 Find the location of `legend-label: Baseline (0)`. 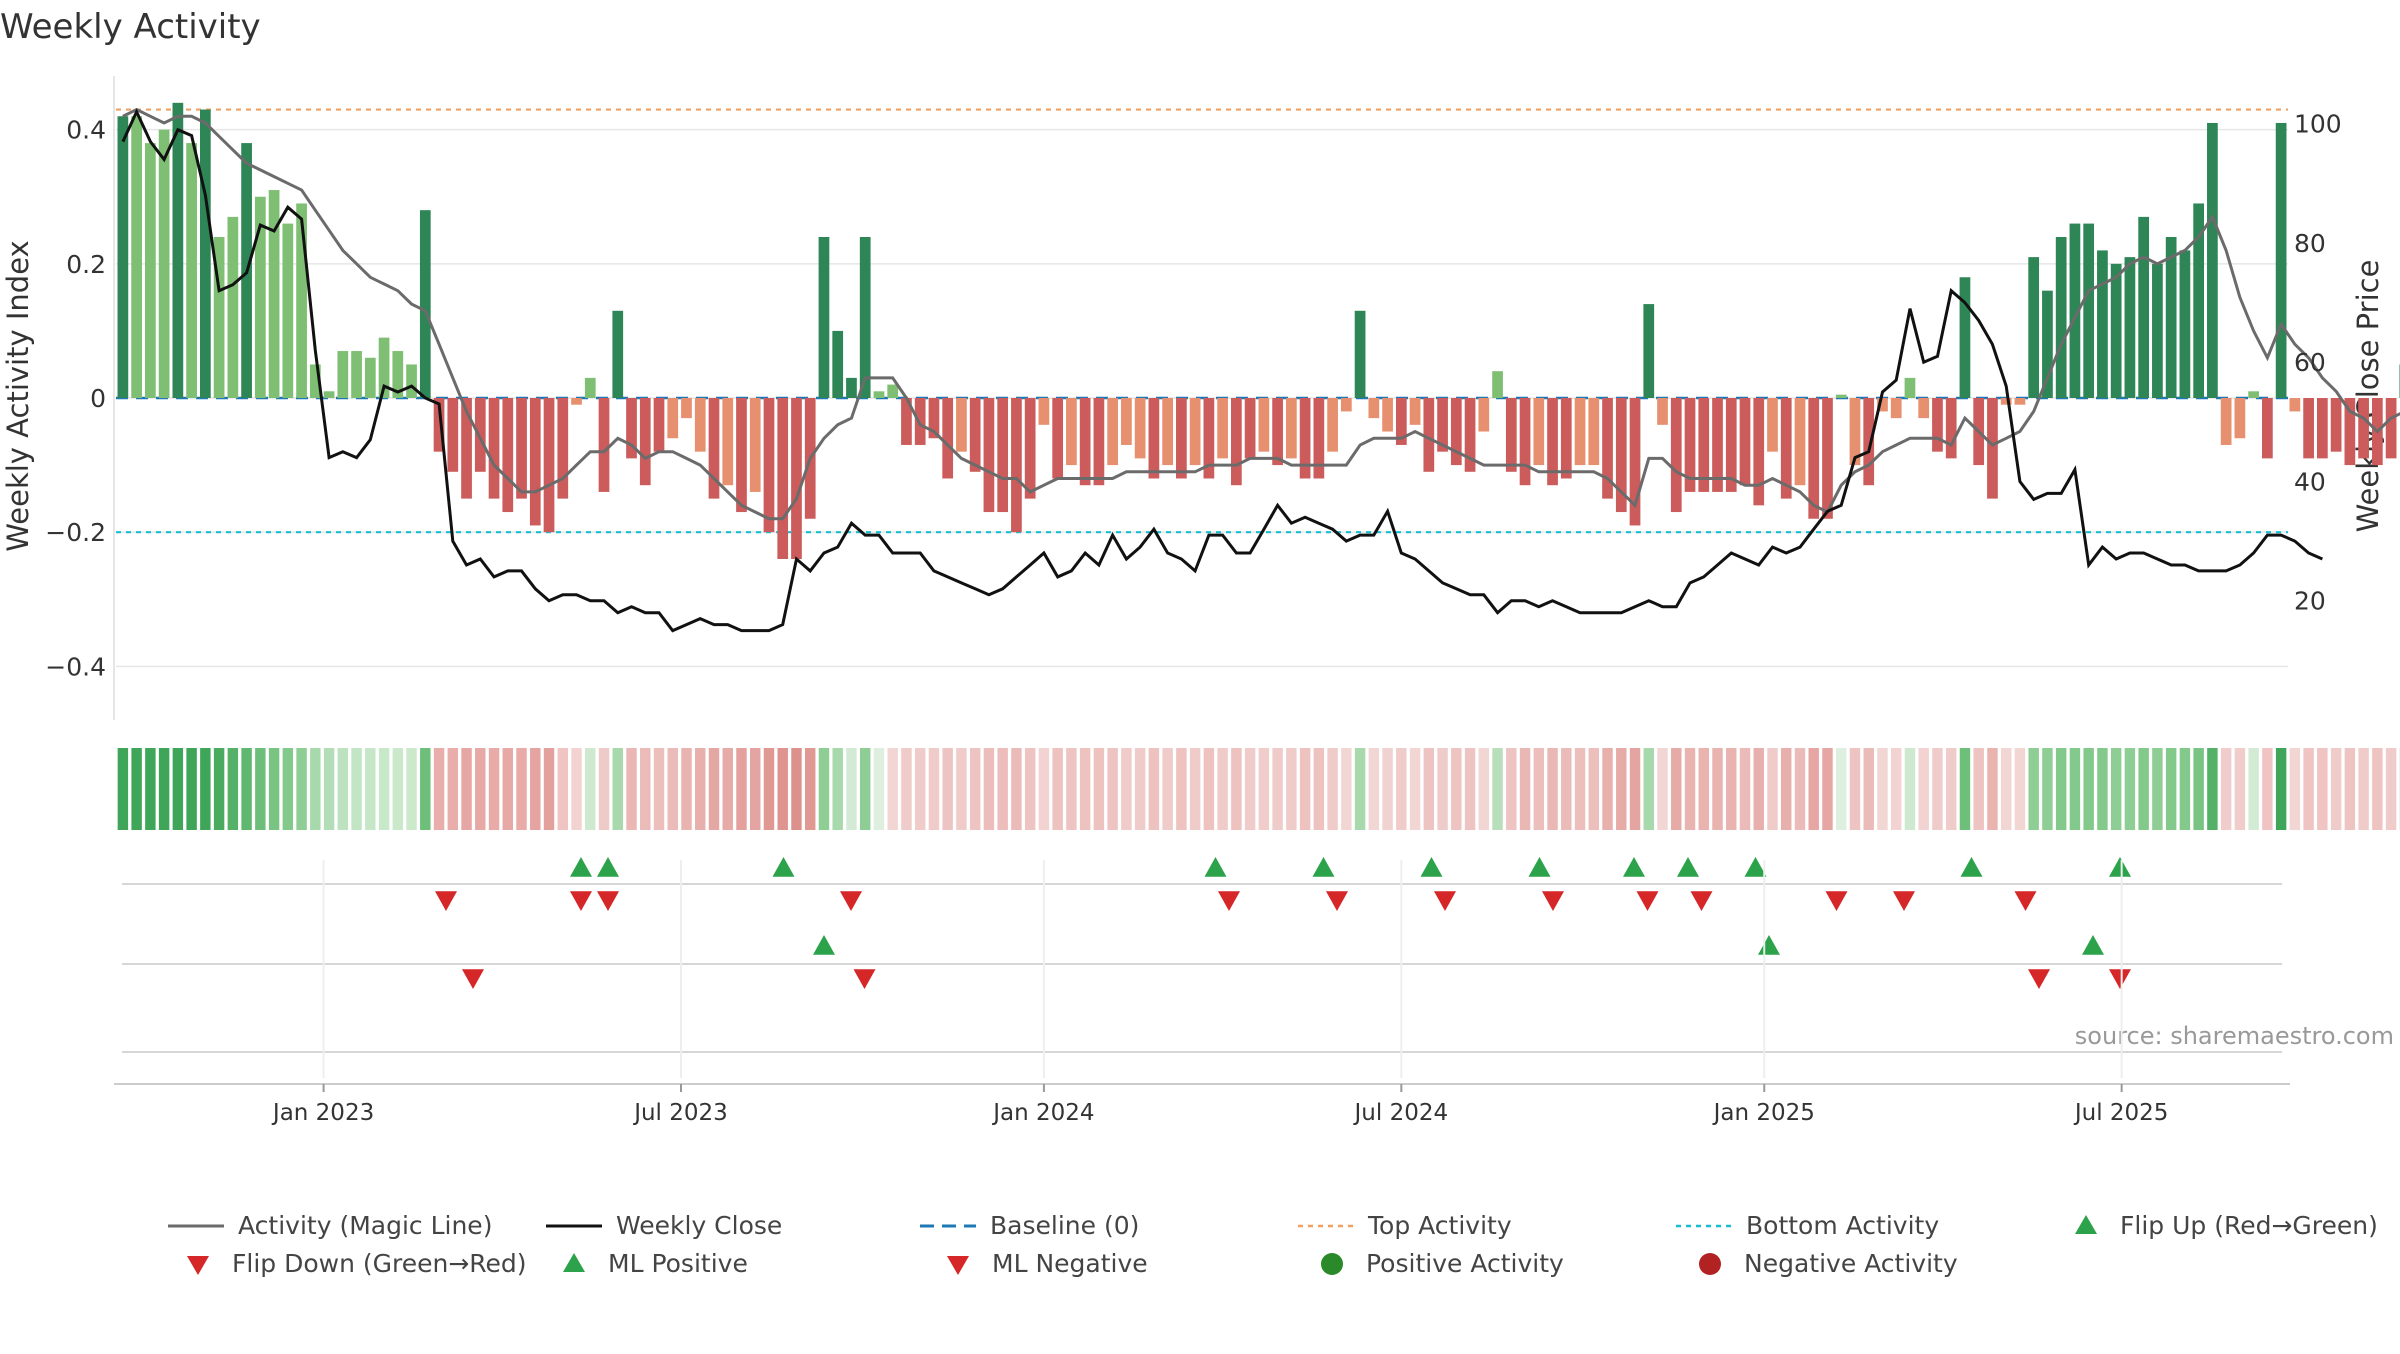

legend-label: Baseline (0) is located at coordinates (1064, 1225).